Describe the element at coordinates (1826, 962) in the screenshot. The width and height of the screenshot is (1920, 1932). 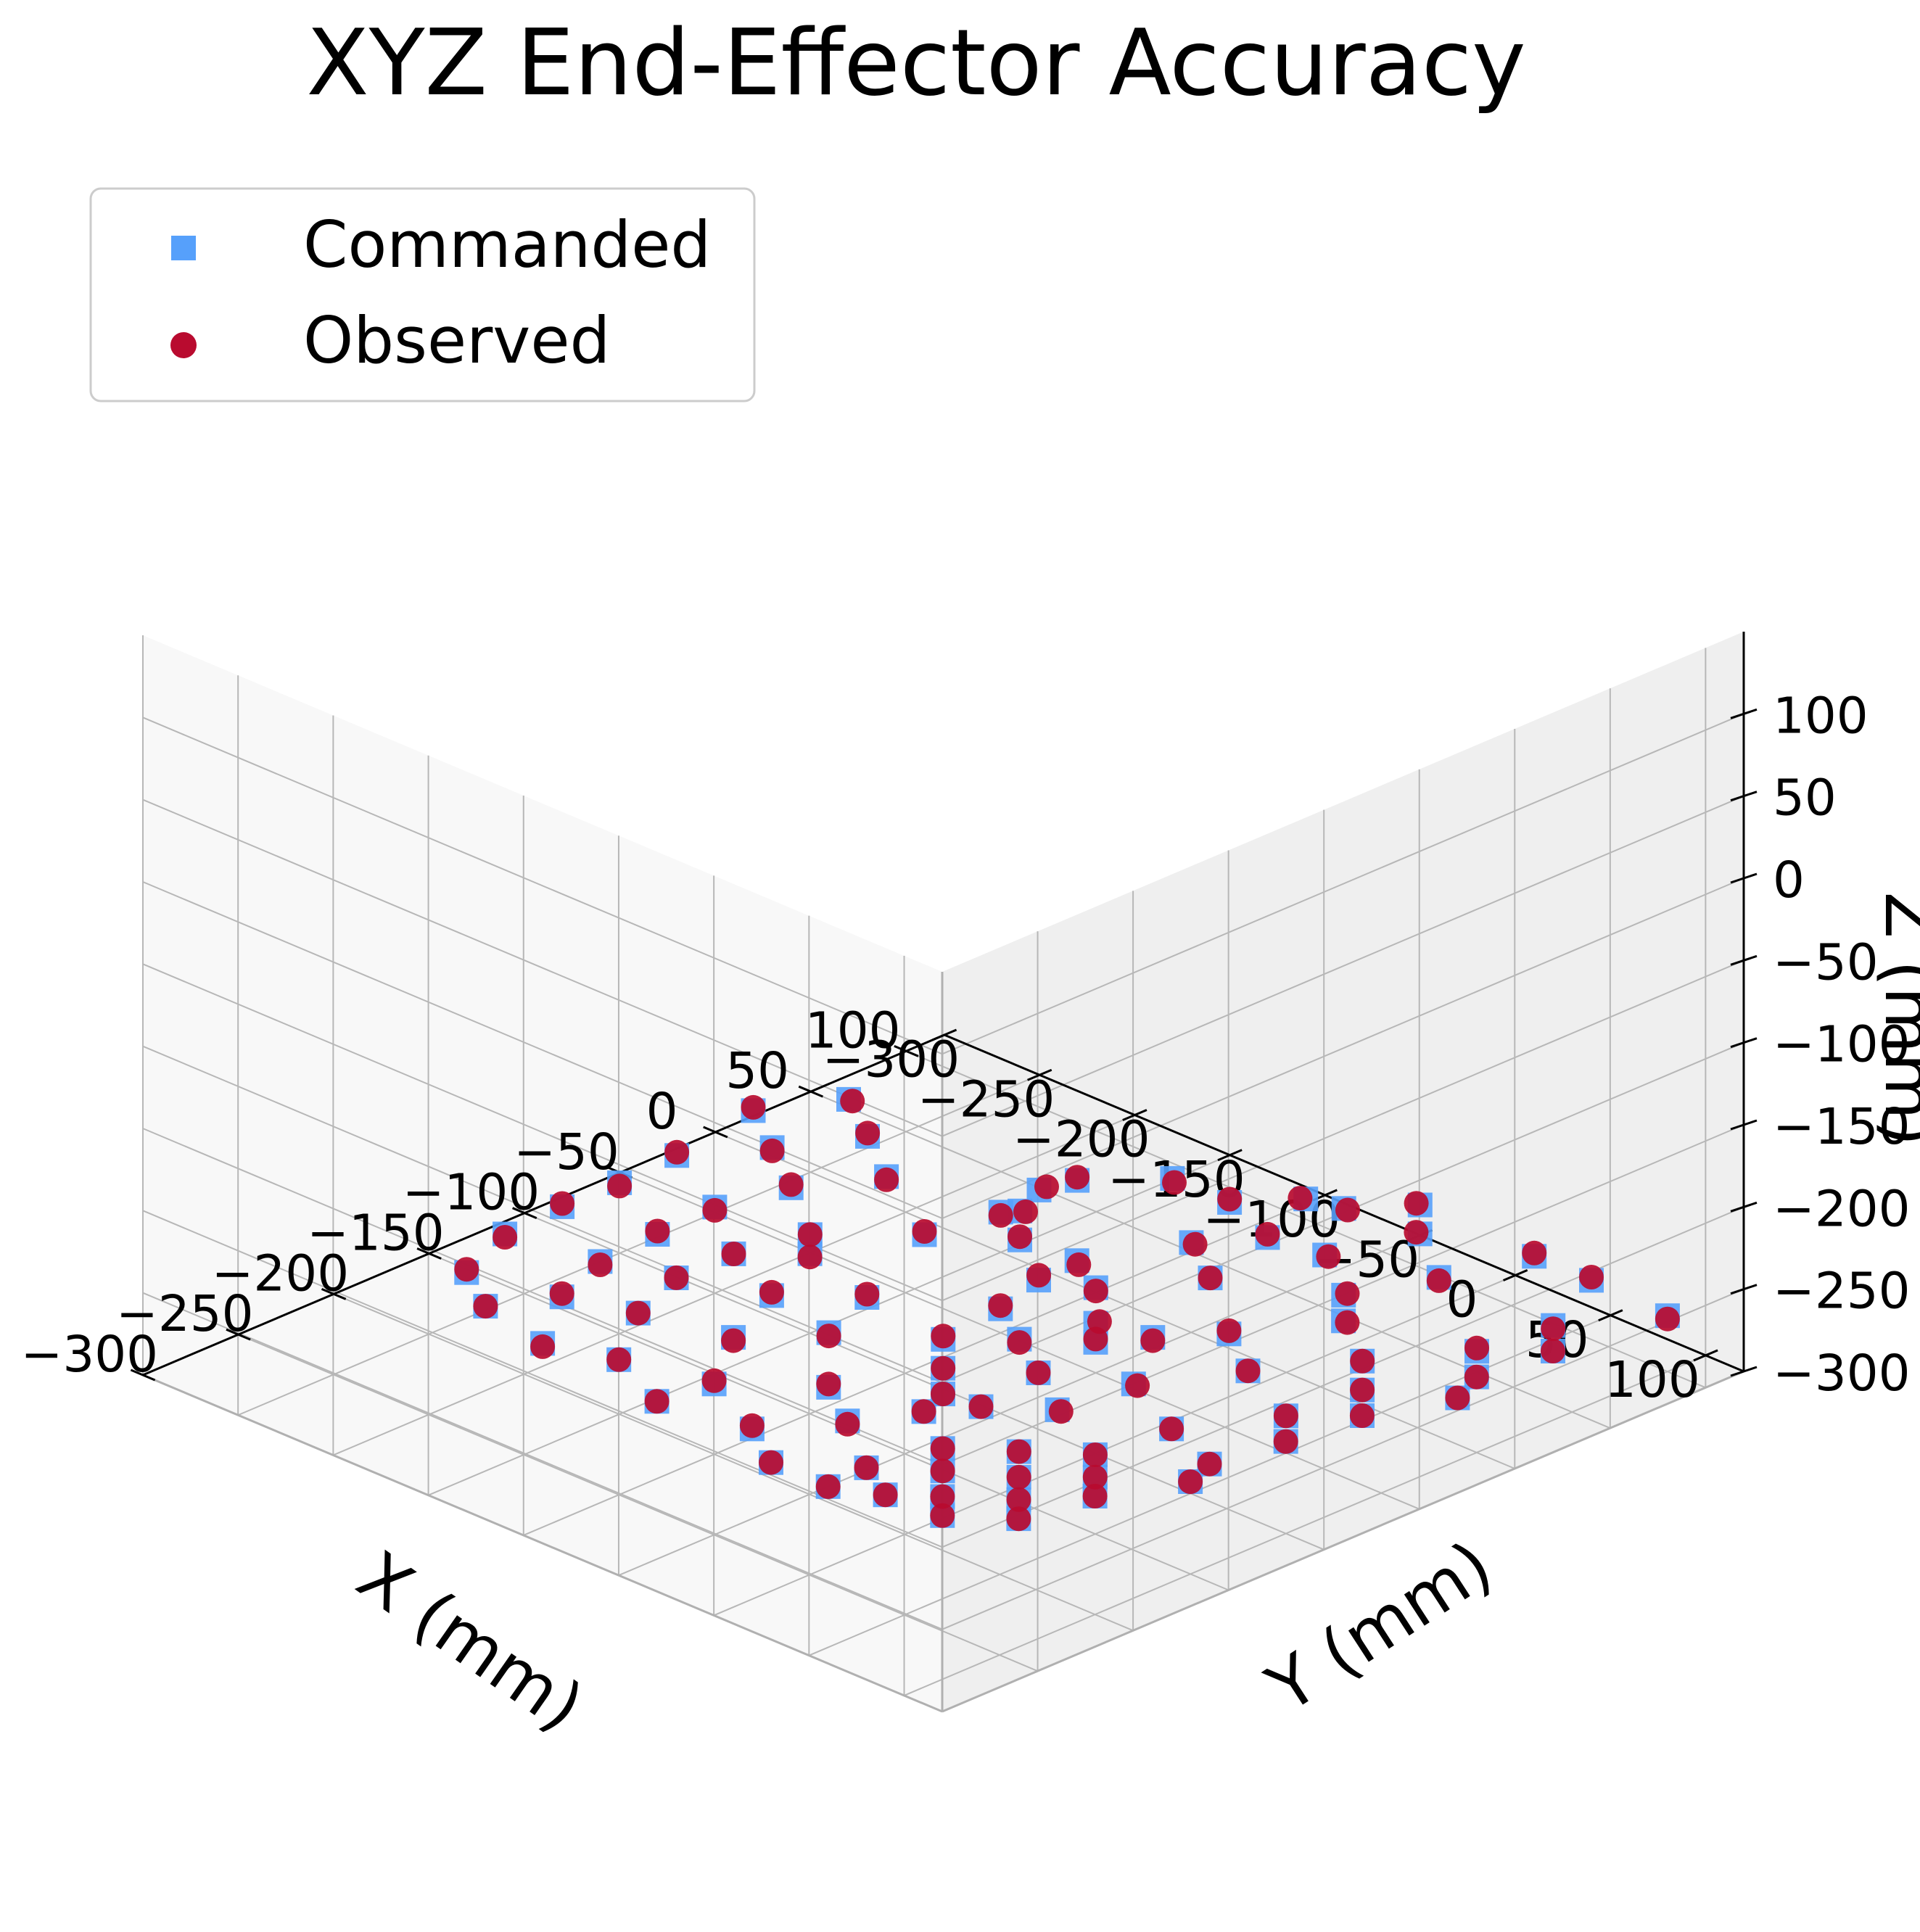
I see `z-tick-label: −50` at that location.